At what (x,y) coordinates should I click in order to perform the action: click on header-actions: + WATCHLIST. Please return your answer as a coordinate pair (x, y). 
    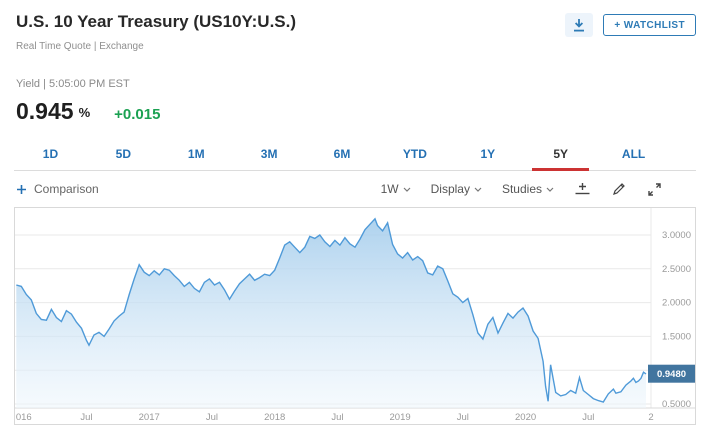
    Looking at the image, I should click on (630, 25).